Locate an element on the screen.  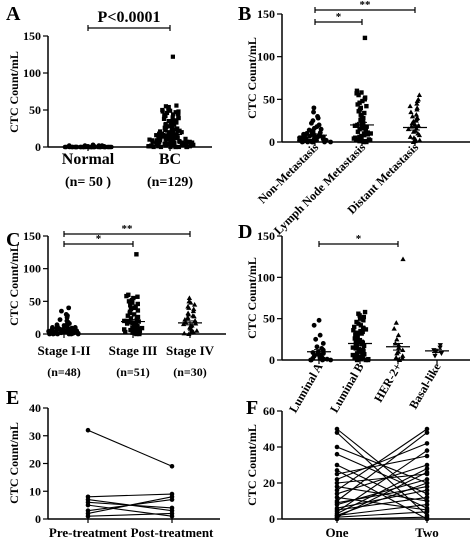
y-tick-label: 10 is located at coordinates (35, 491).